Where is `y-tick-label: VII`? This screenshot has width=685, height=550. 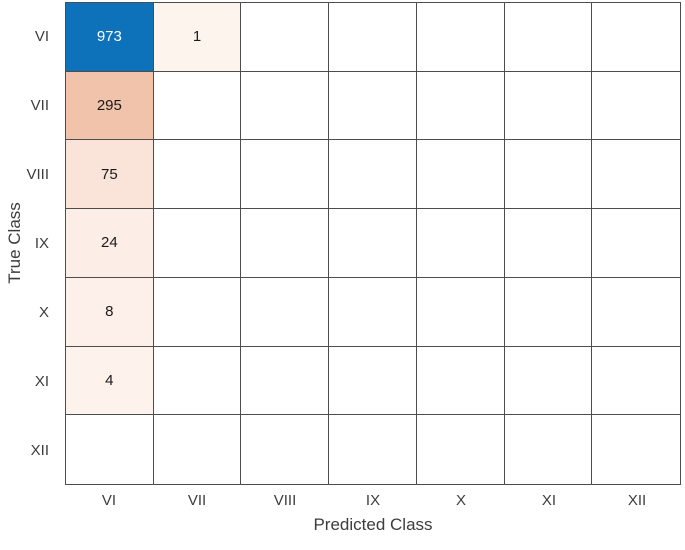 y-tick-label: VII is located at coordinates (39, 105).